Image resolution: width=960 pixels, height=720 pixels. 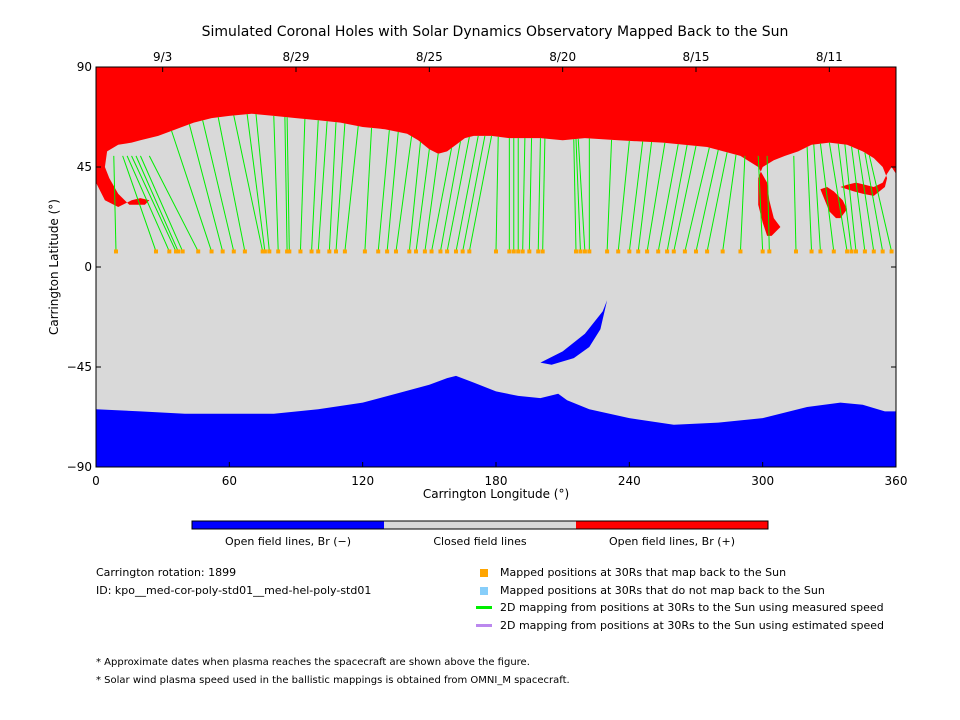 What do you see at coordinates (504, 251) in the screenshot?
I see `mapped-positions` at bounding box center [504, 251].